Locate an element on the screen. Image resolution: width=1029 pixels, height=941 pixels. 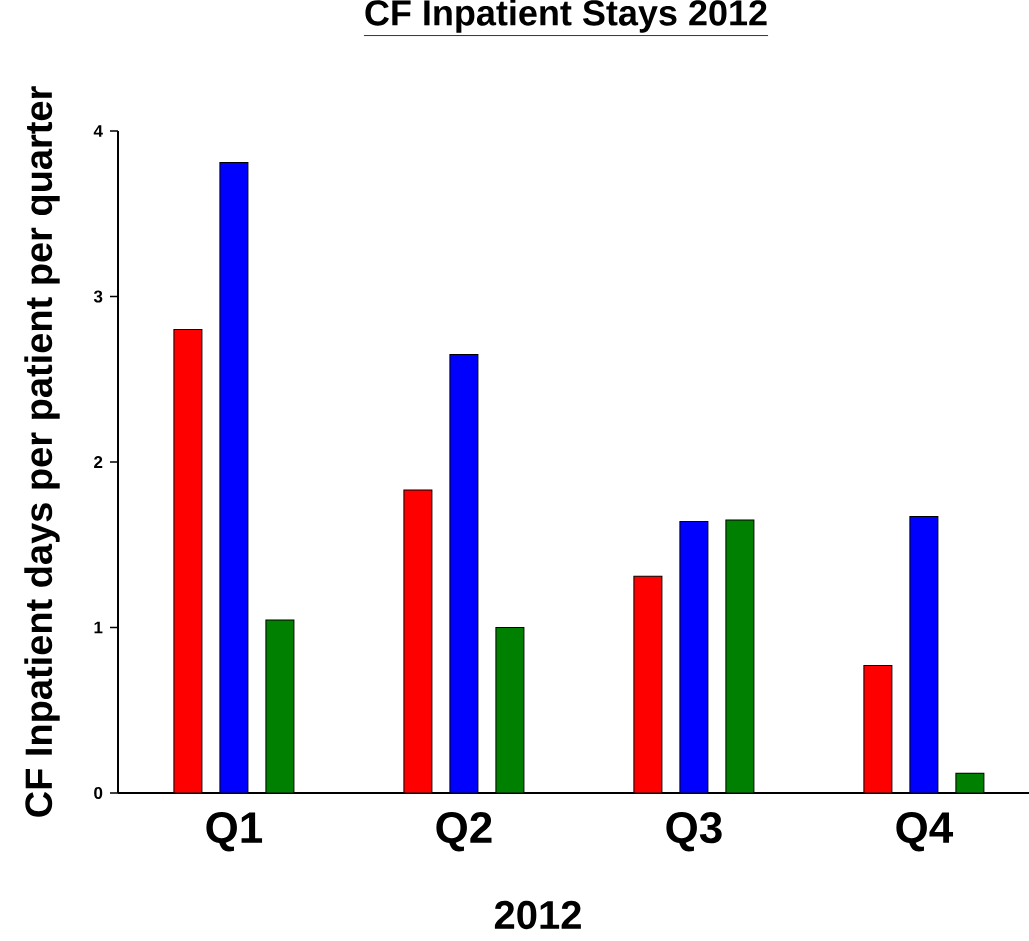
y-tick-label: 3 is located at coordinates (98, 296).